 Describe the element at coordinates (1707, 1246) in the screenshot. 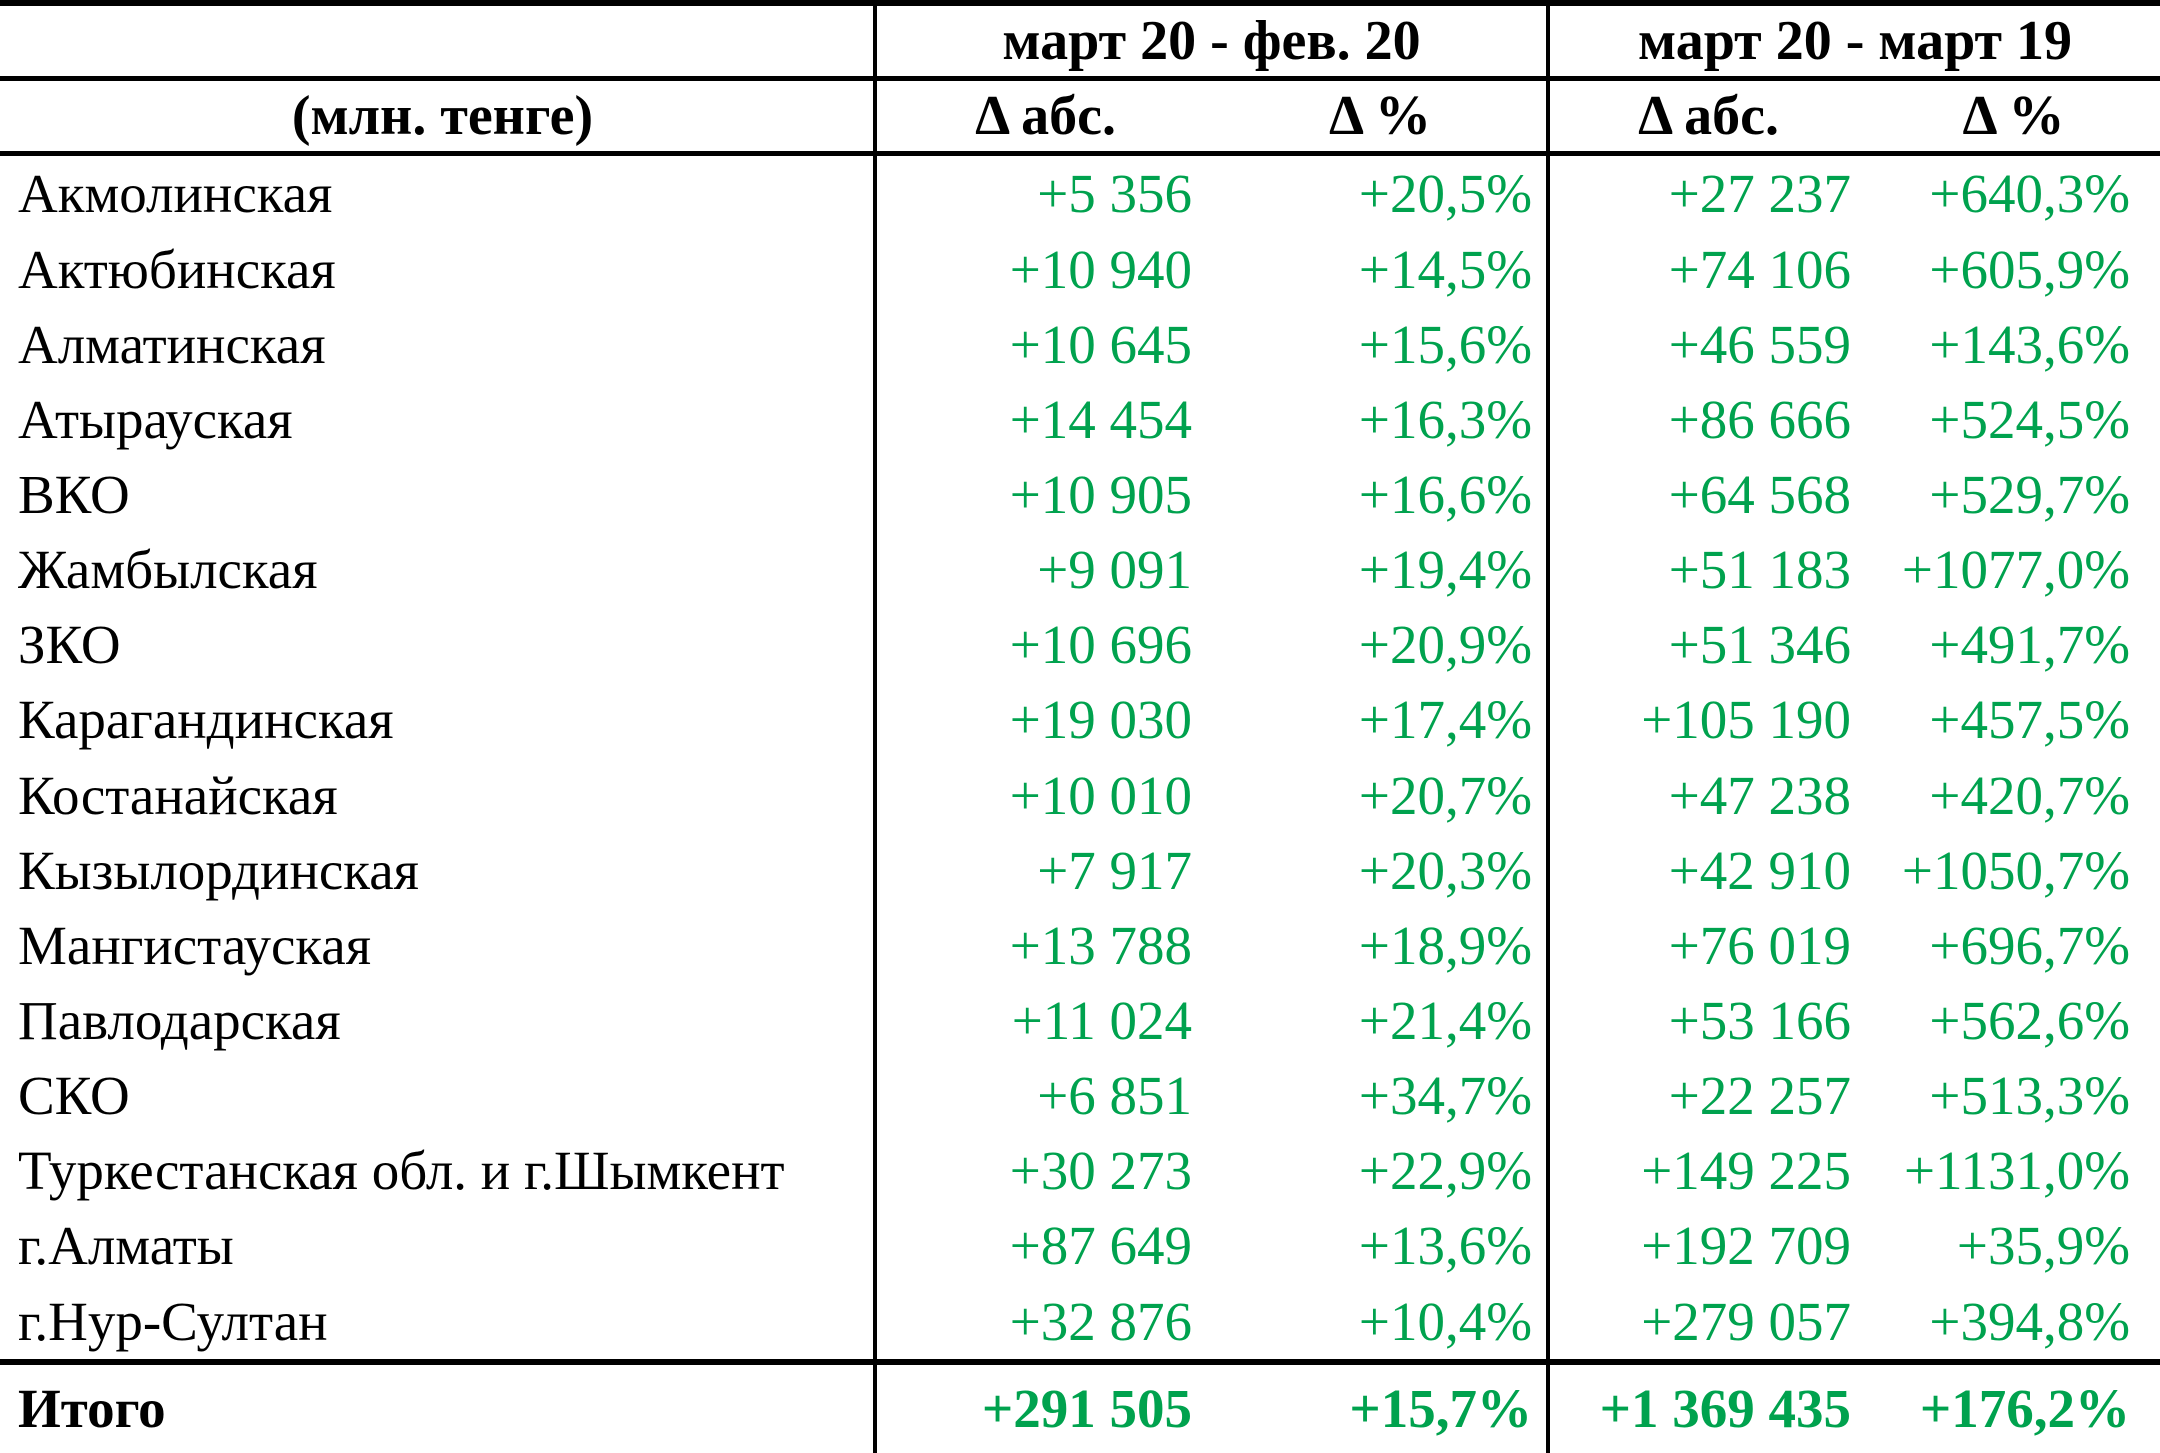

I see `yoy-abs-cell: +192 709` at that location.